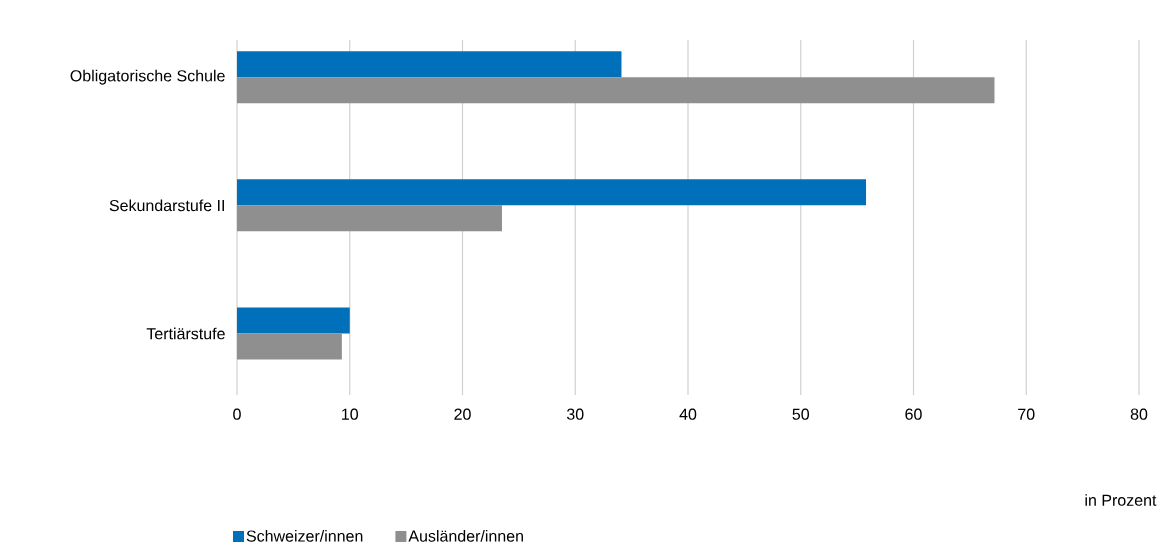 This screenshot has width=1166, height=547. I want to click on x-tick-label: 50, so click(801, 414).